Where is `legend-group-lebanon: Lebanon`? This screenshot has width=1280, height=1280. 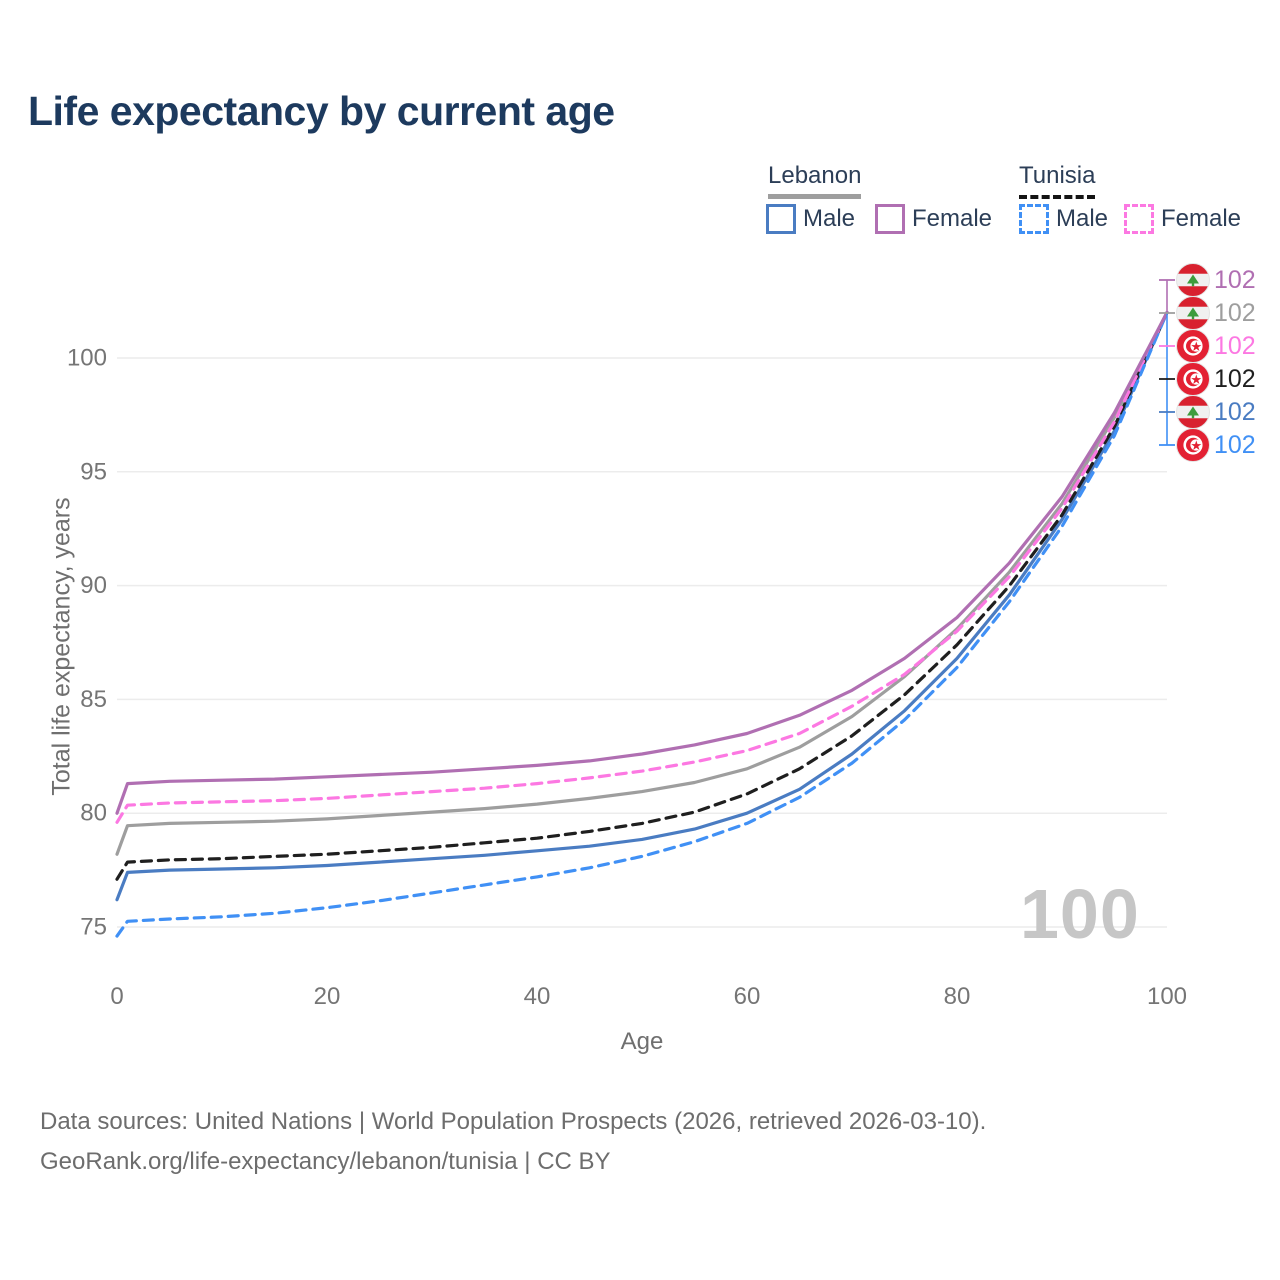
legend-group-lebanon: Lebanon is located at coordinates (815, 180).